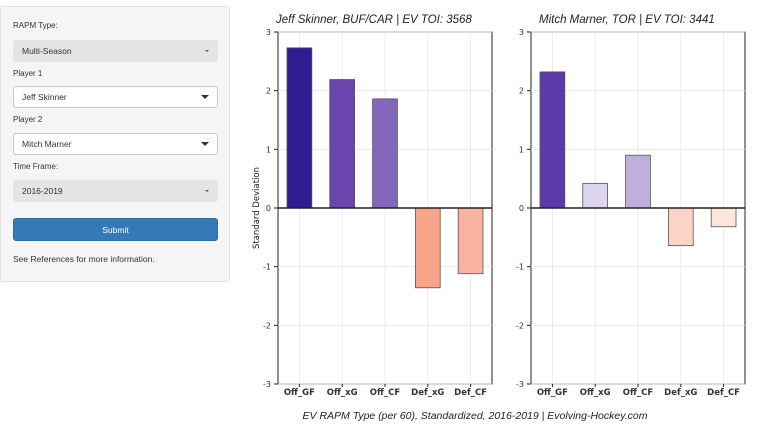 The image size is (764, 442). Describe the element at coordinates (257, 208) in the screenshot. I see `y-axis-label: Standard Deviation` at that location.